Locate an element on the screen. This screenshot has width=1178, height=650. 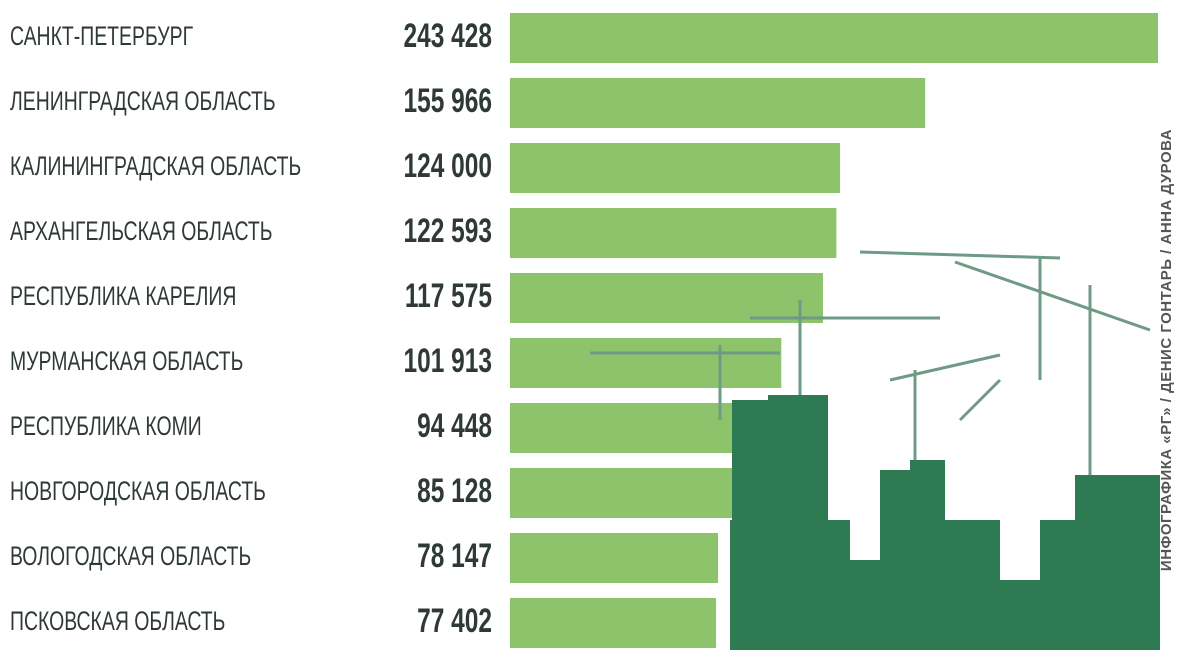
value-label: 243 428 is located at coordinates (448, 36).